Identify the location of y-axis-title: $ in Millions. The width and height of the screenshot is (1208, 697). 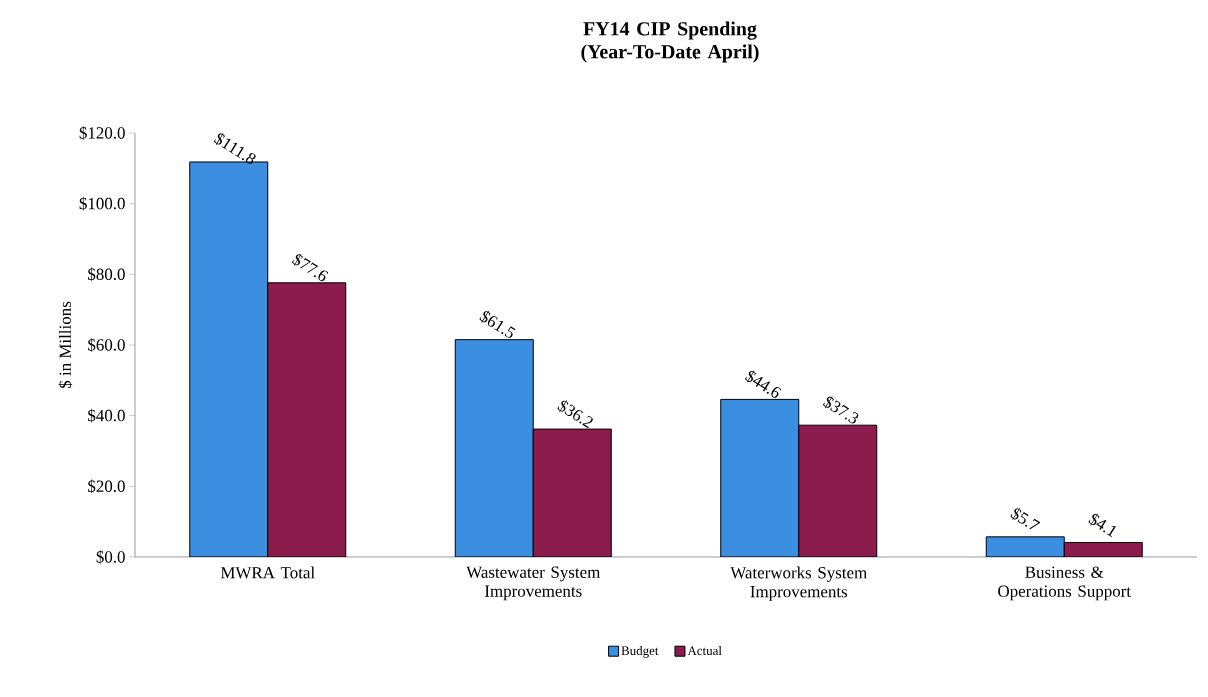
(65, 345).